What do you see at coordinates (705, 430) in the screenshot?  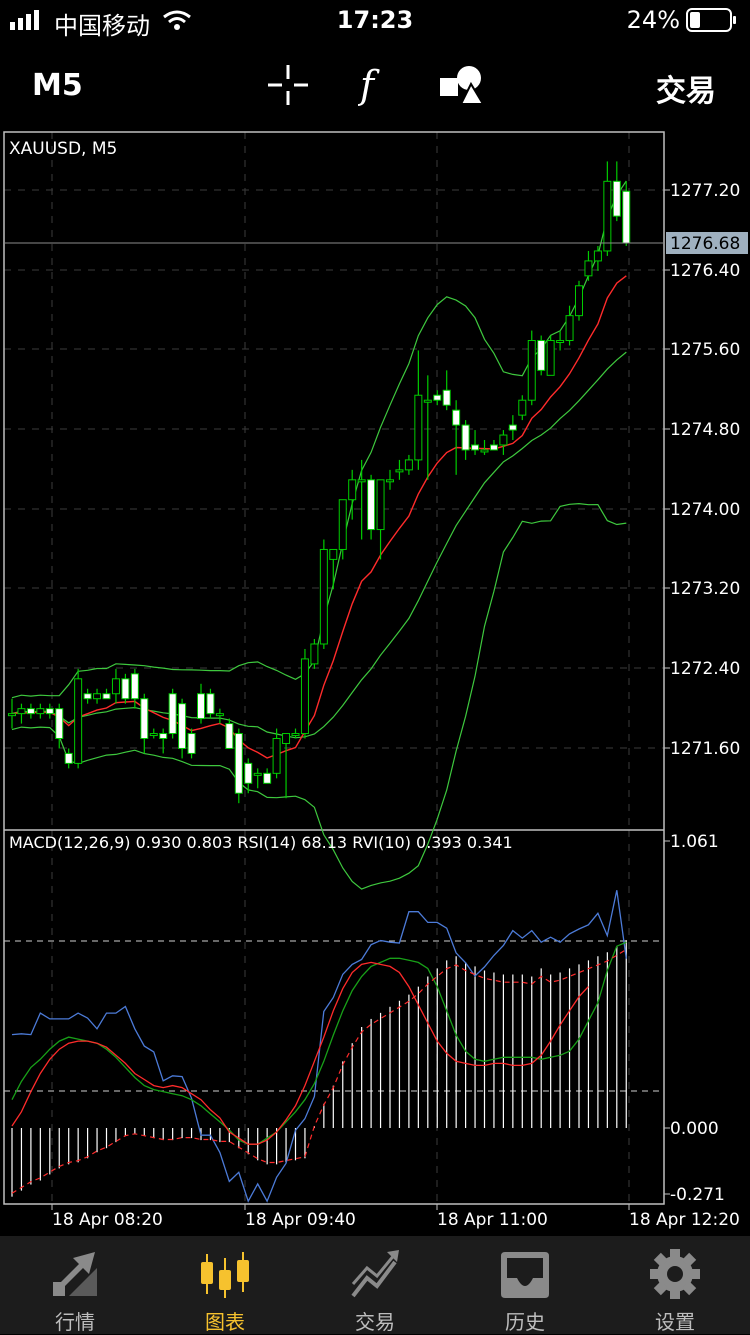 I see `price-axis-label: 1274.80` at bounding box center [705, 430].